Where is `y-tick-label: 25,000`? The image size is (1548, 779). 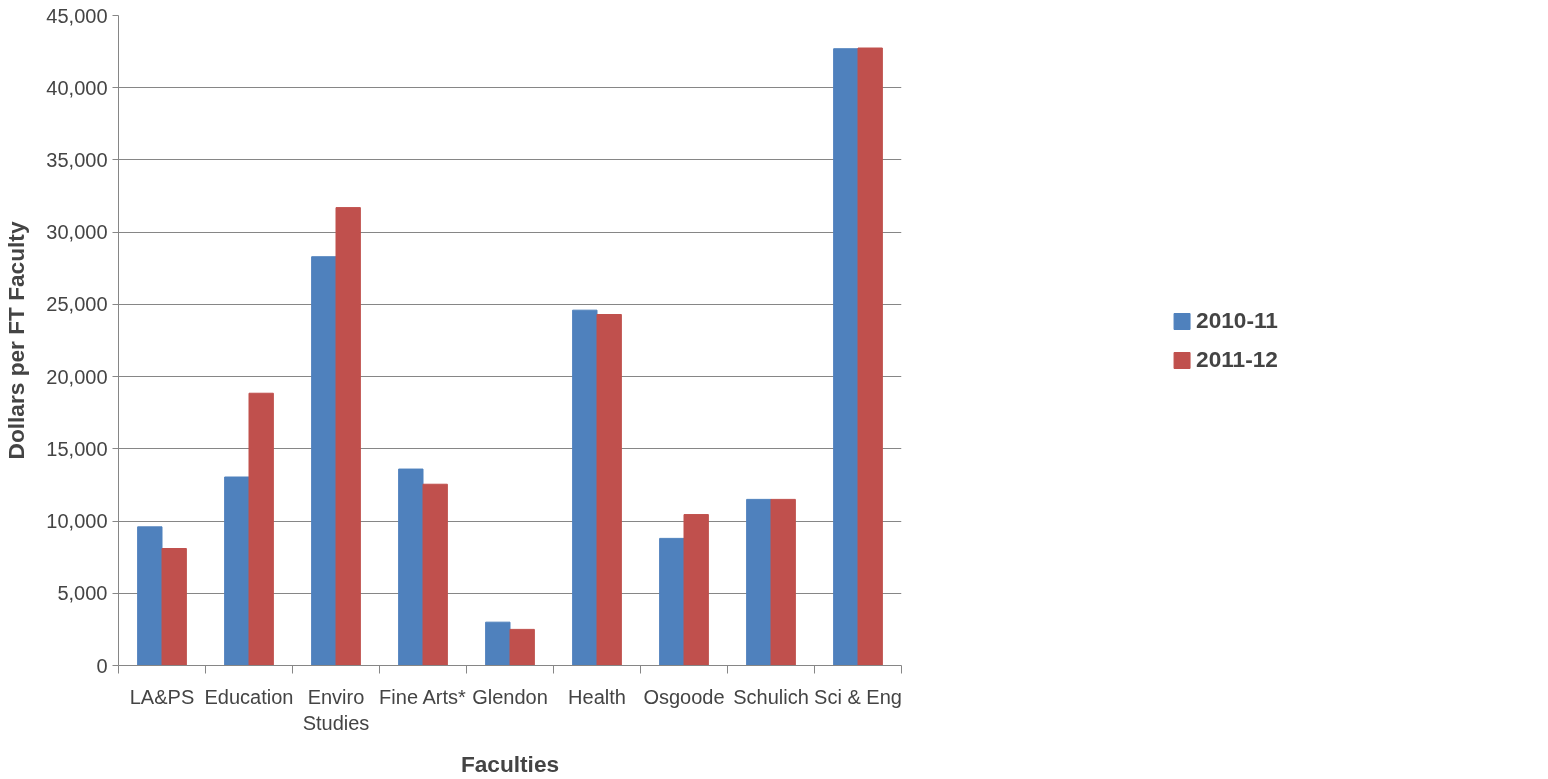 y-tick-label: 25,000 is located at coordinates (77, 304).